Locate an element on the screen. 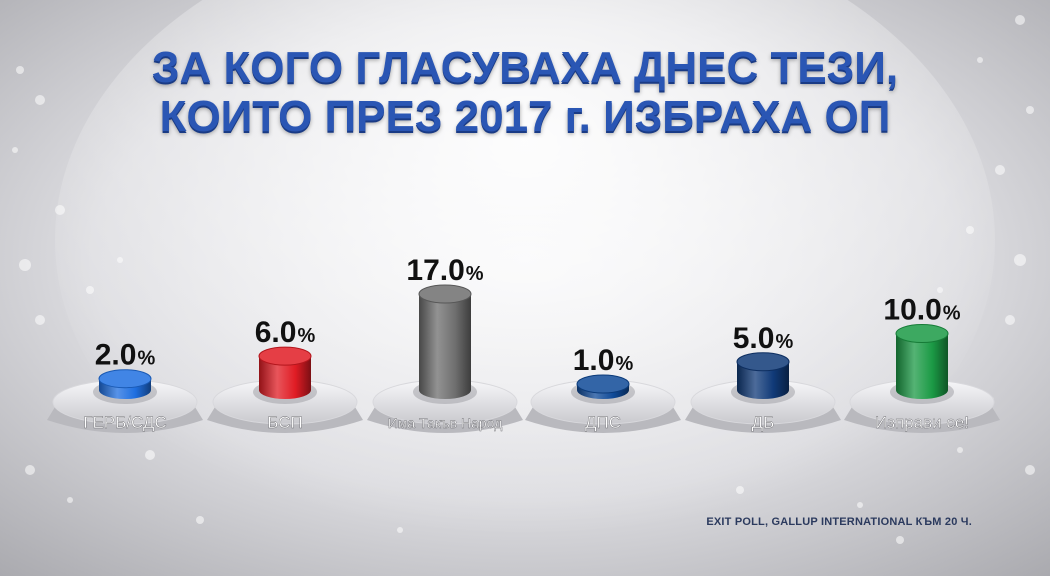  bar-group: 6.0% БСП is located at coordinates (285, 374).